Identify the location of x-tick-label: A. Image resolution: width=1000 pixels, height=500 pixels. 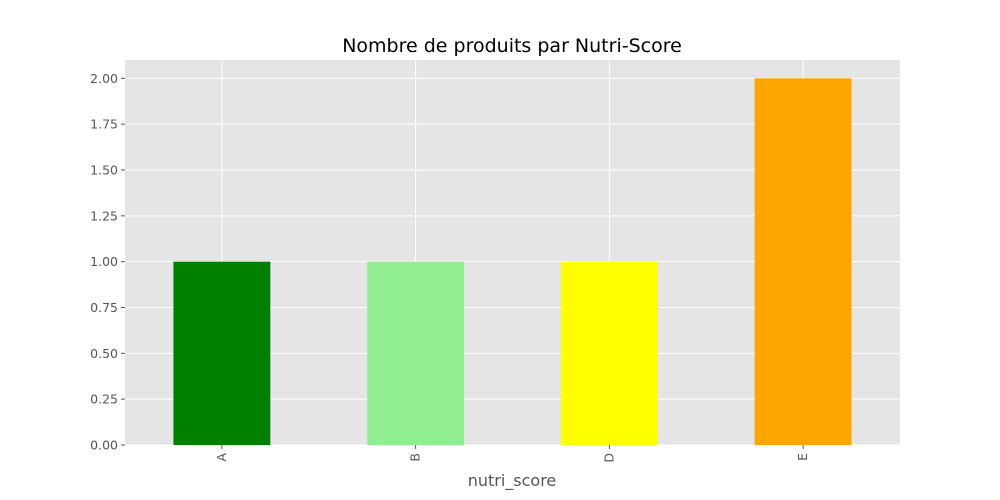
(221, 457).